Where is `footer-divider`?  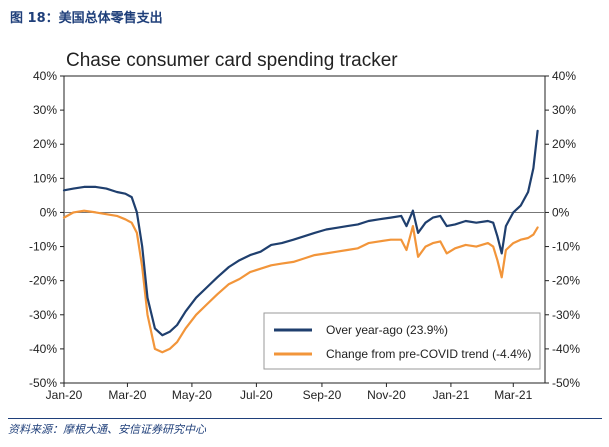 footer-divider is located at coordinates (305, 418).